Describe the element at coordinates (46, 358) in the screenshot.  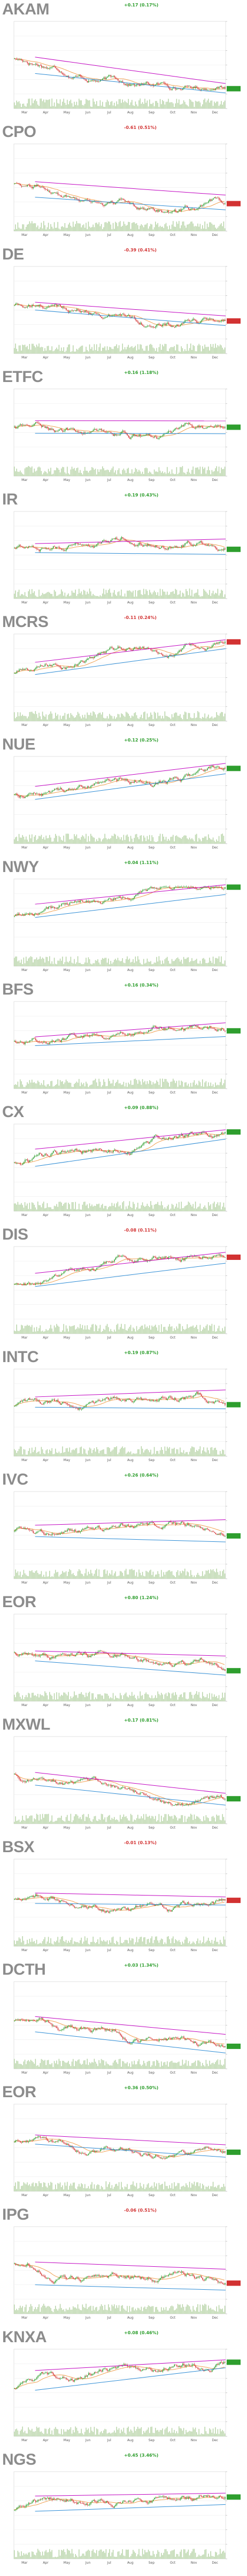
I see `x-tick-label: Apr` at that location.